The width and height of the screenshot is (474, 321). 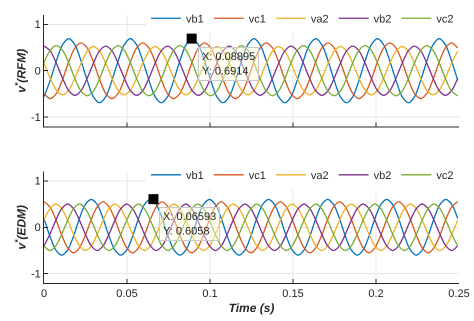 What do you see at coordinates (210, 294) in the screenshot?
I see `x-tick-label: 0.1` at bounding box center [210, 294].